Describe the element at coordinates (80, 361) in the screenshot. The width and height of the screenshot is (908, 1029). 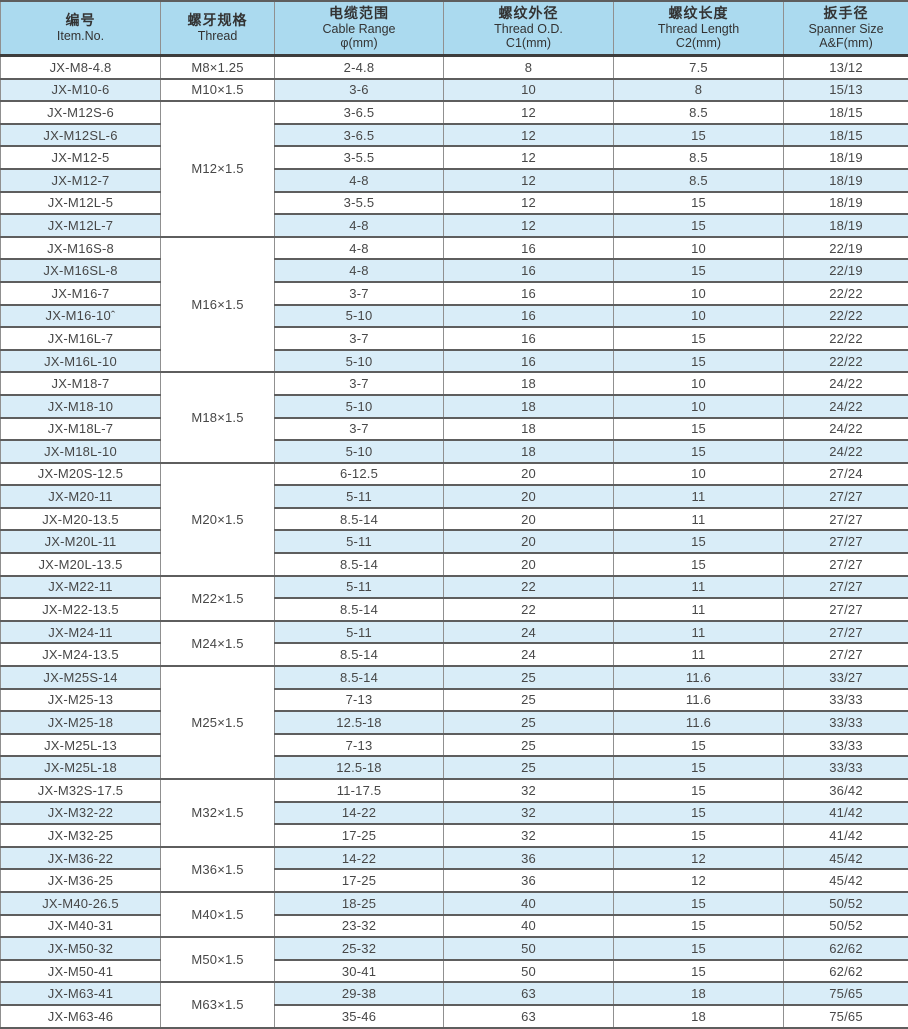
I see `item-no-cell: JX-M16L-10` at that location.